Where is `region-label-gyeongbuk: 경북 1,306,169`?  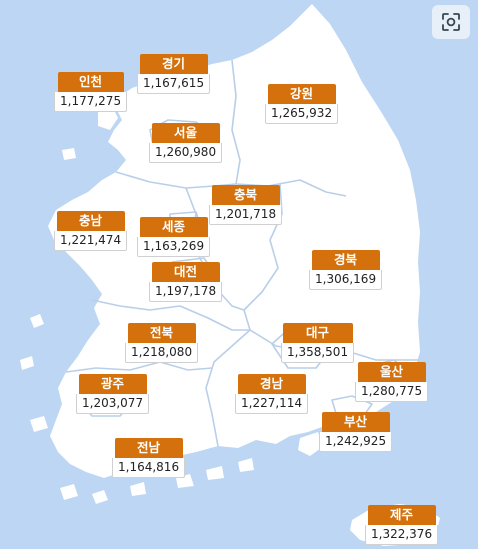 region-label-gyeongbuk: 경북 1,306,169 is located at coordinates (346, 270).